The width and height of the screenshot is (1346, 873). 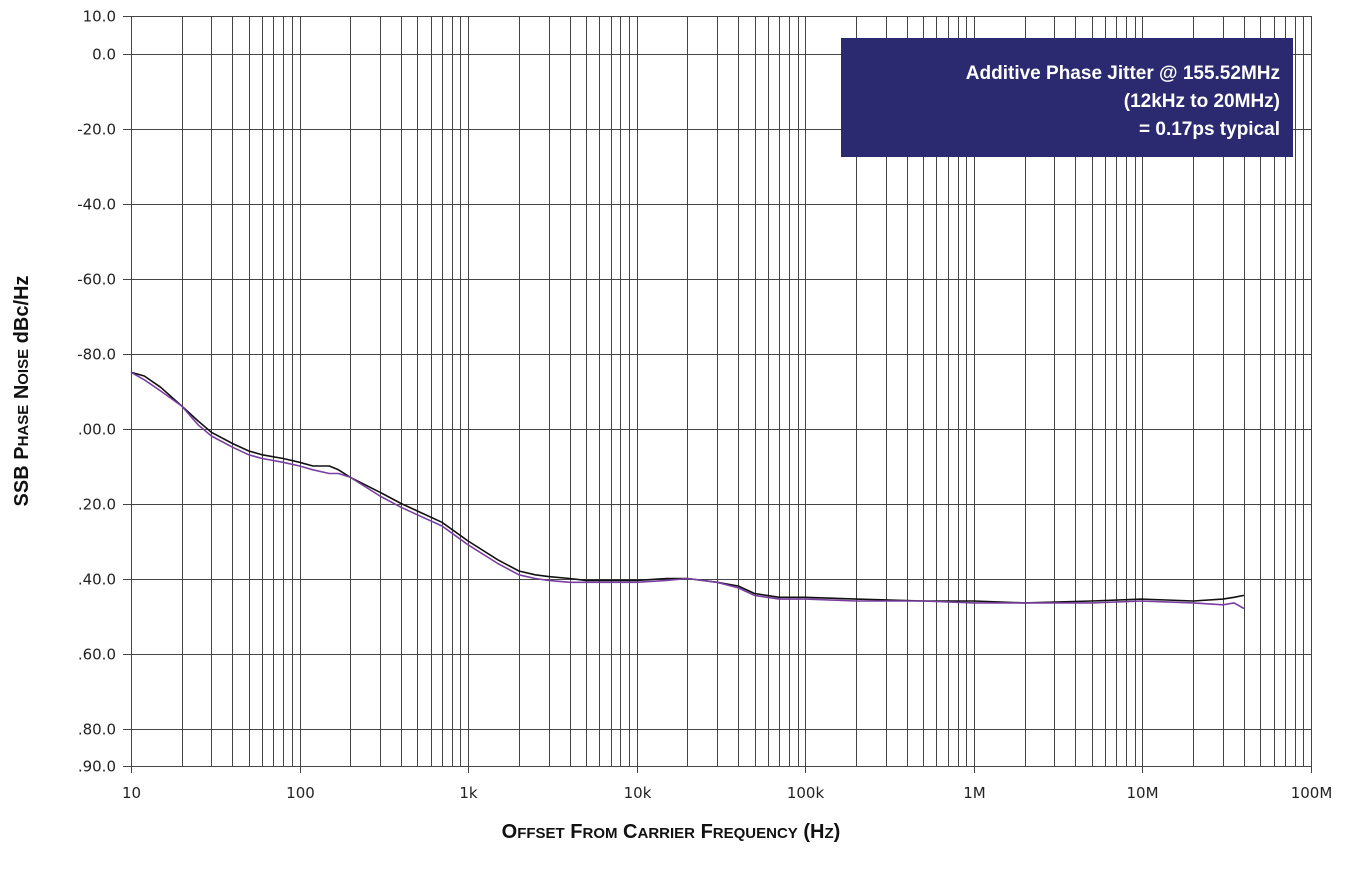 What do you see at coordinates (600, 833) in the screenshot?
I see `label-part: ROM` at bounding box center [600, 833].